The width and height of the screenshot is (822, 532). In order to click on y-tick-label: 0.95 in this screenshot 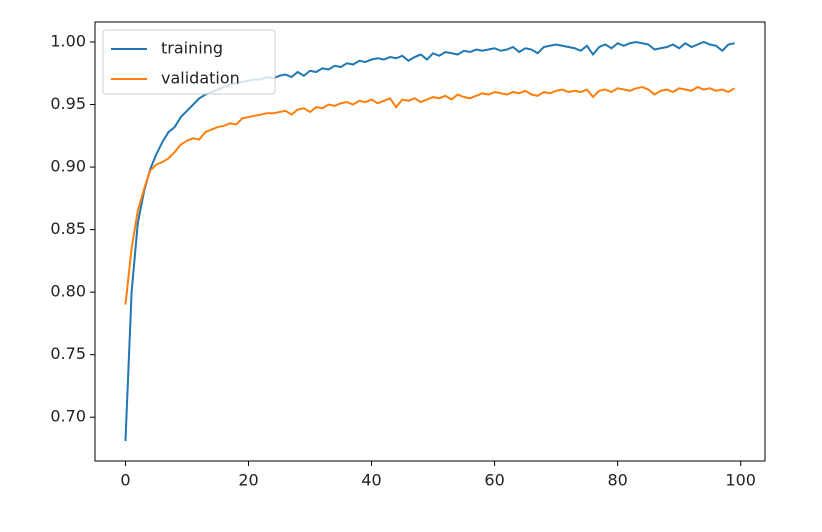, I will do `click(68, 103)`.